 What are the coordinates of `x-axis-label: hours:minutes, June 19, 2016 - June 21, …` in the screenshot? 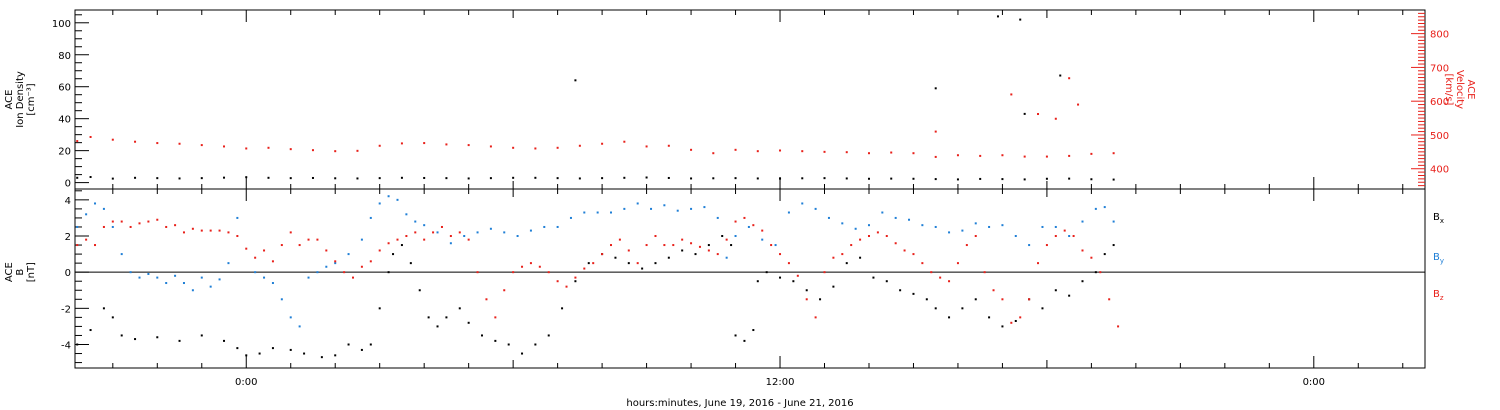 It's located at (739, 403).